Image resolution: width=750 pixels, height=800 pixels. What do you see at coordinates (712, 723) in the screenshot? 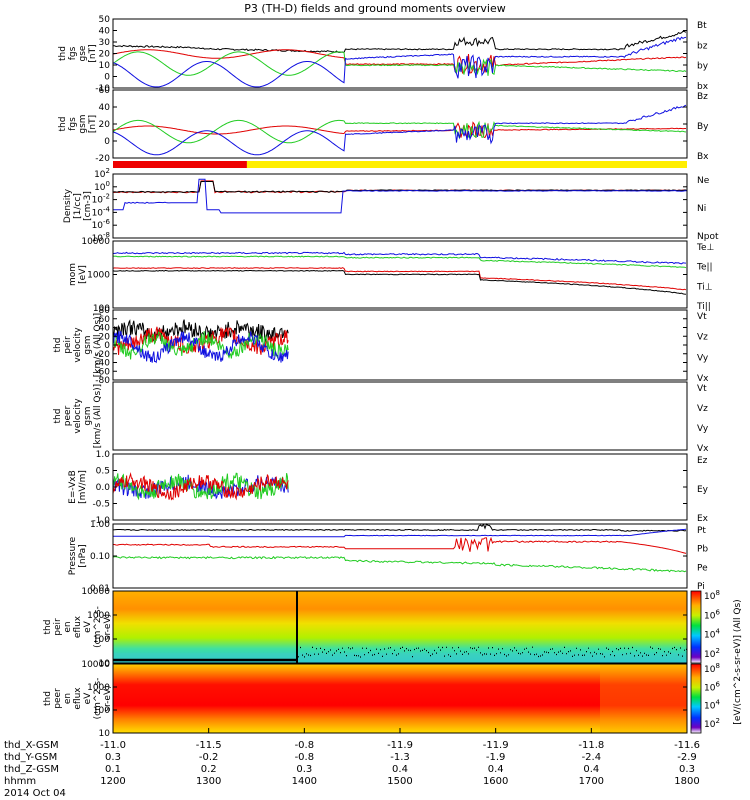
I see `colorbar-tick-label: 10²` at bounding box center [712, 723].